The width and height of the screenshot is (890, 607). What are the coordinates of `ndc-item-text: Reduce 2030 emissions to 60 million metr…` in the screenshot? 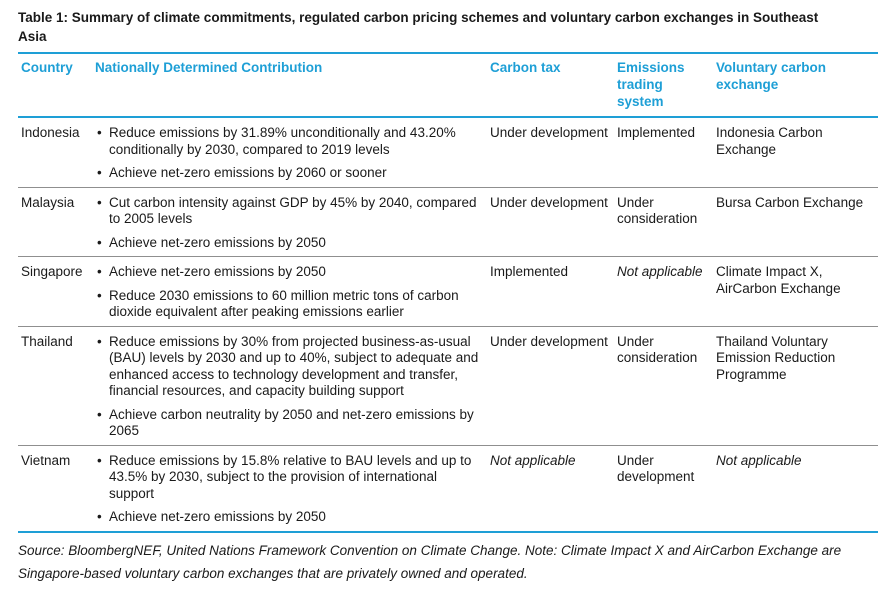 It's located at (284, 303).